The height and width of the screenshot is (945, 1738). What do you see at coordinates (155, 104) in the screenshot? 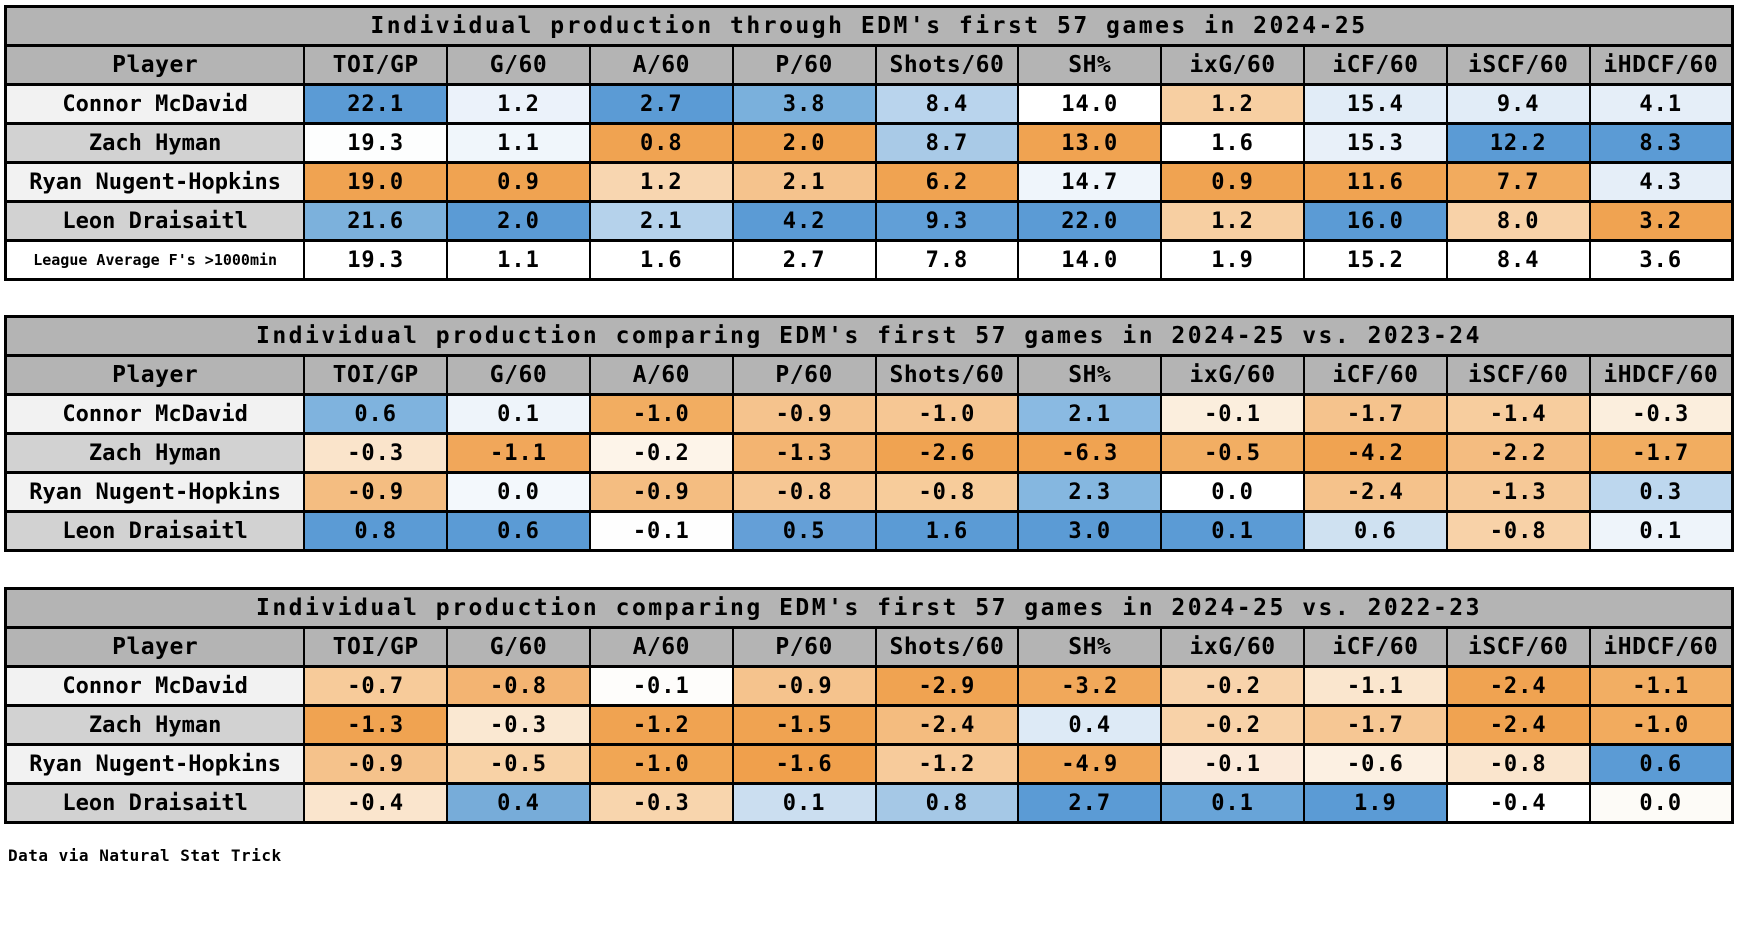
I see `player-name-cell: Connor McDavid` at bounding box center [155, 104].